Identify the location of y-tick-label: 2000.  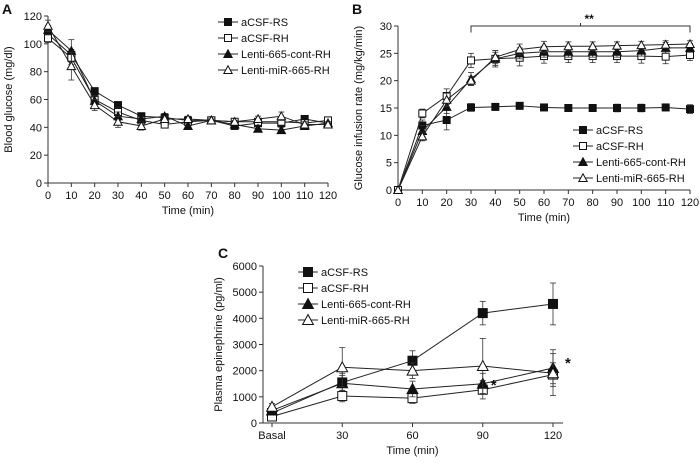
(245, 372).